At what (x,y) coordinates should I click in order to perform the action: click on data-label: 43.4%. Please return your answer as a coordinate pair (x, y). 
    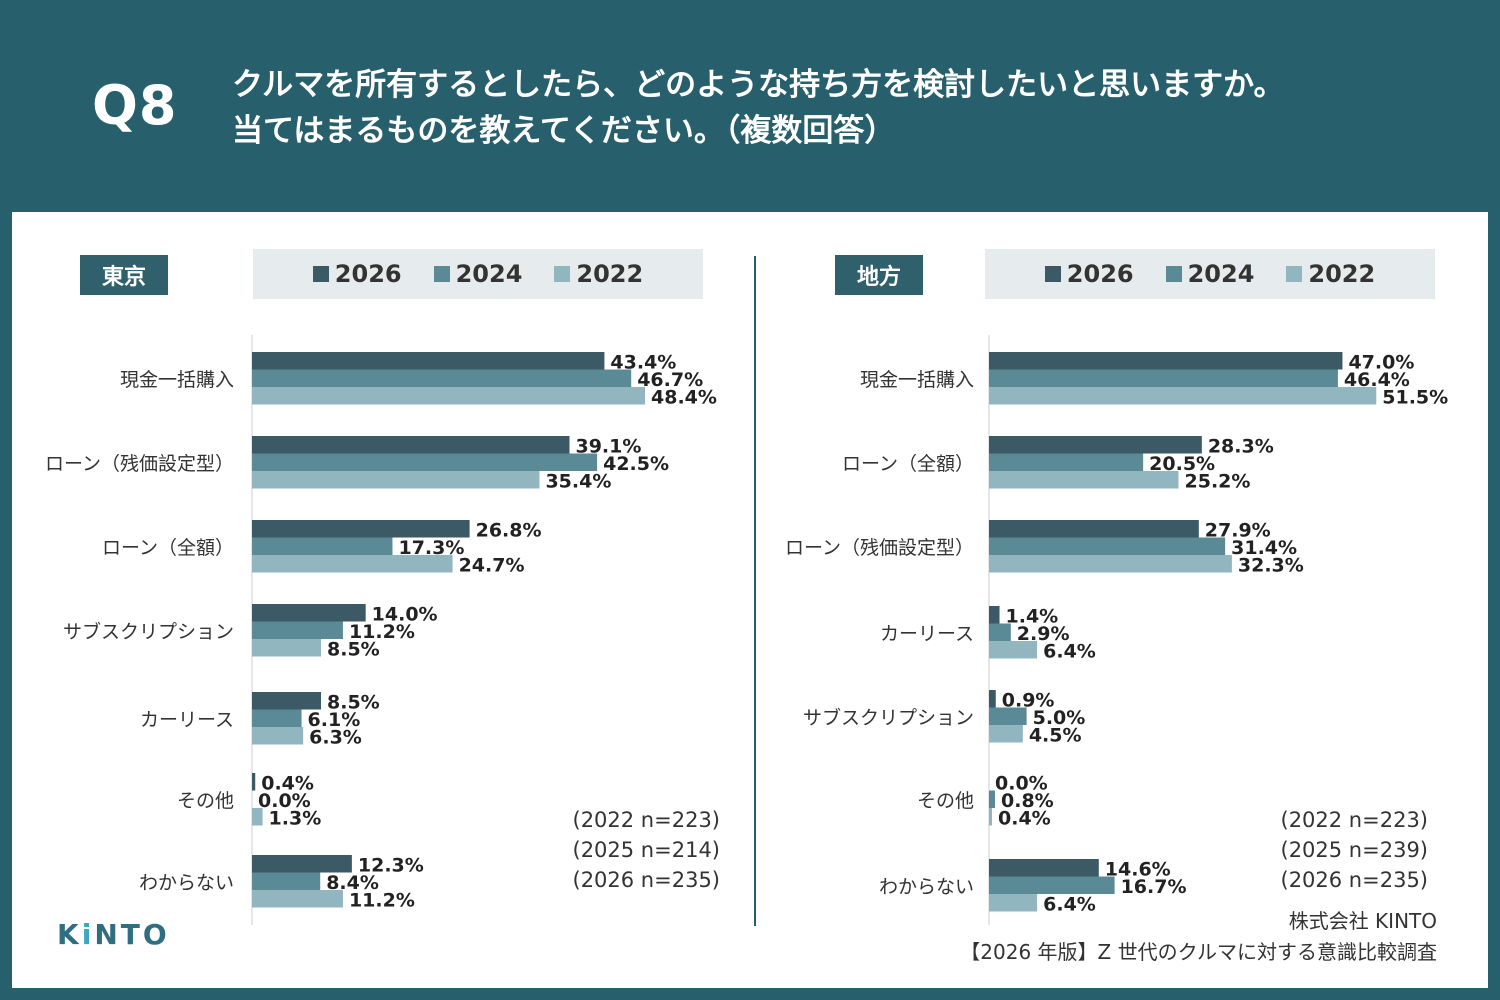
    Looking at the image, I should click on (643, 363).